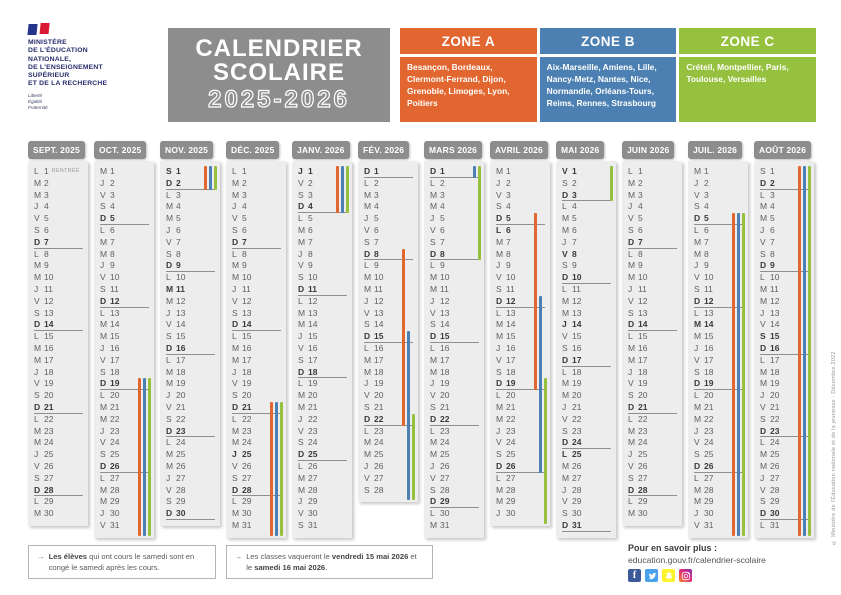 The height and width of the screenshot is (595, 841). I want to click on day-number: 2, so click(574, 182).